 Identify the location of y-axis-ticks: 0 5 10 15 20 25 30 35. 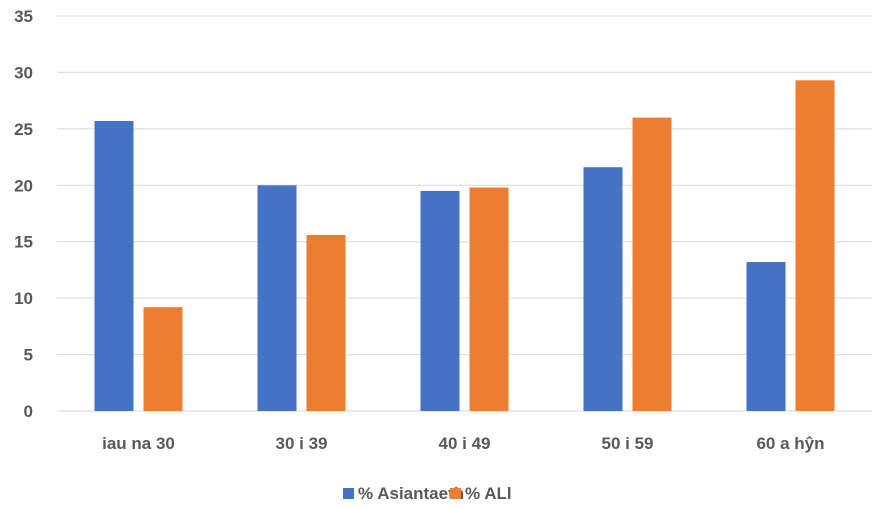
(23, 214).